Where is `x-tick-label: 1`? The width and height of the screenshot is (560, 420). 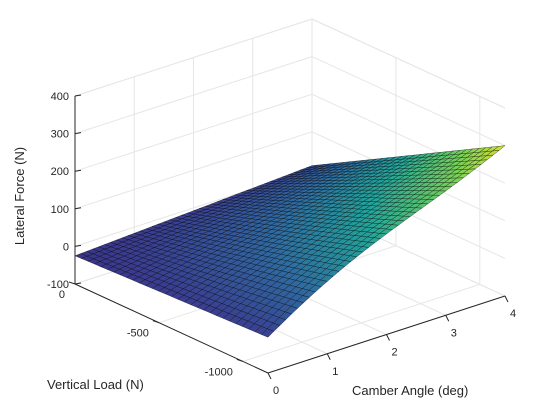 x-tick-label: 1 is located at coordinates (335, 372).